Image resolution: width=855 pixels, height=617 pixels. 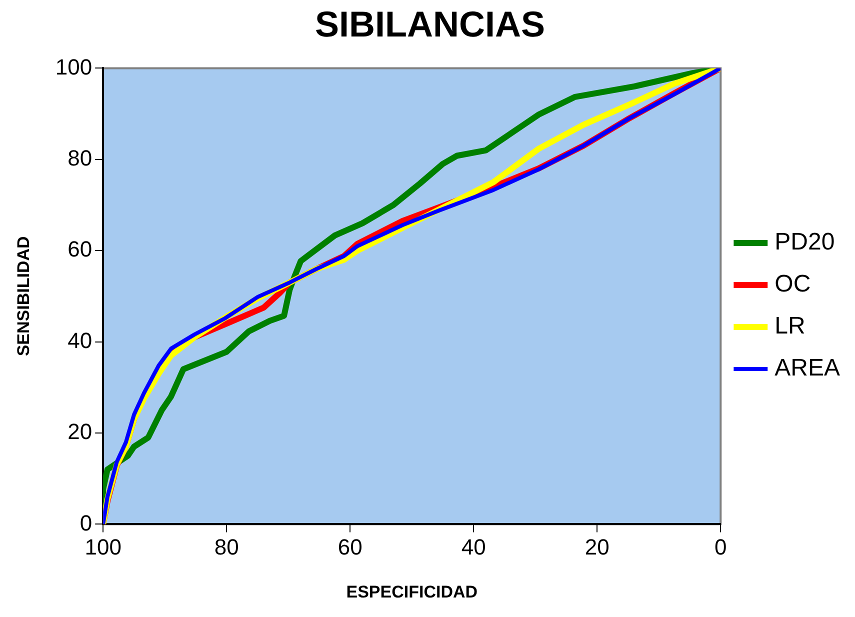 I want to click on legend-label: AREA, so click(x=807, y=368).